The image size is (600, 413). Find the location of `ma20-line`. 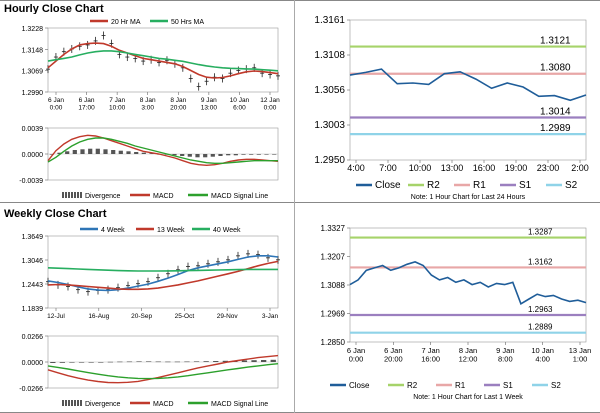

ma20-line is located at coordinates (163, 60).